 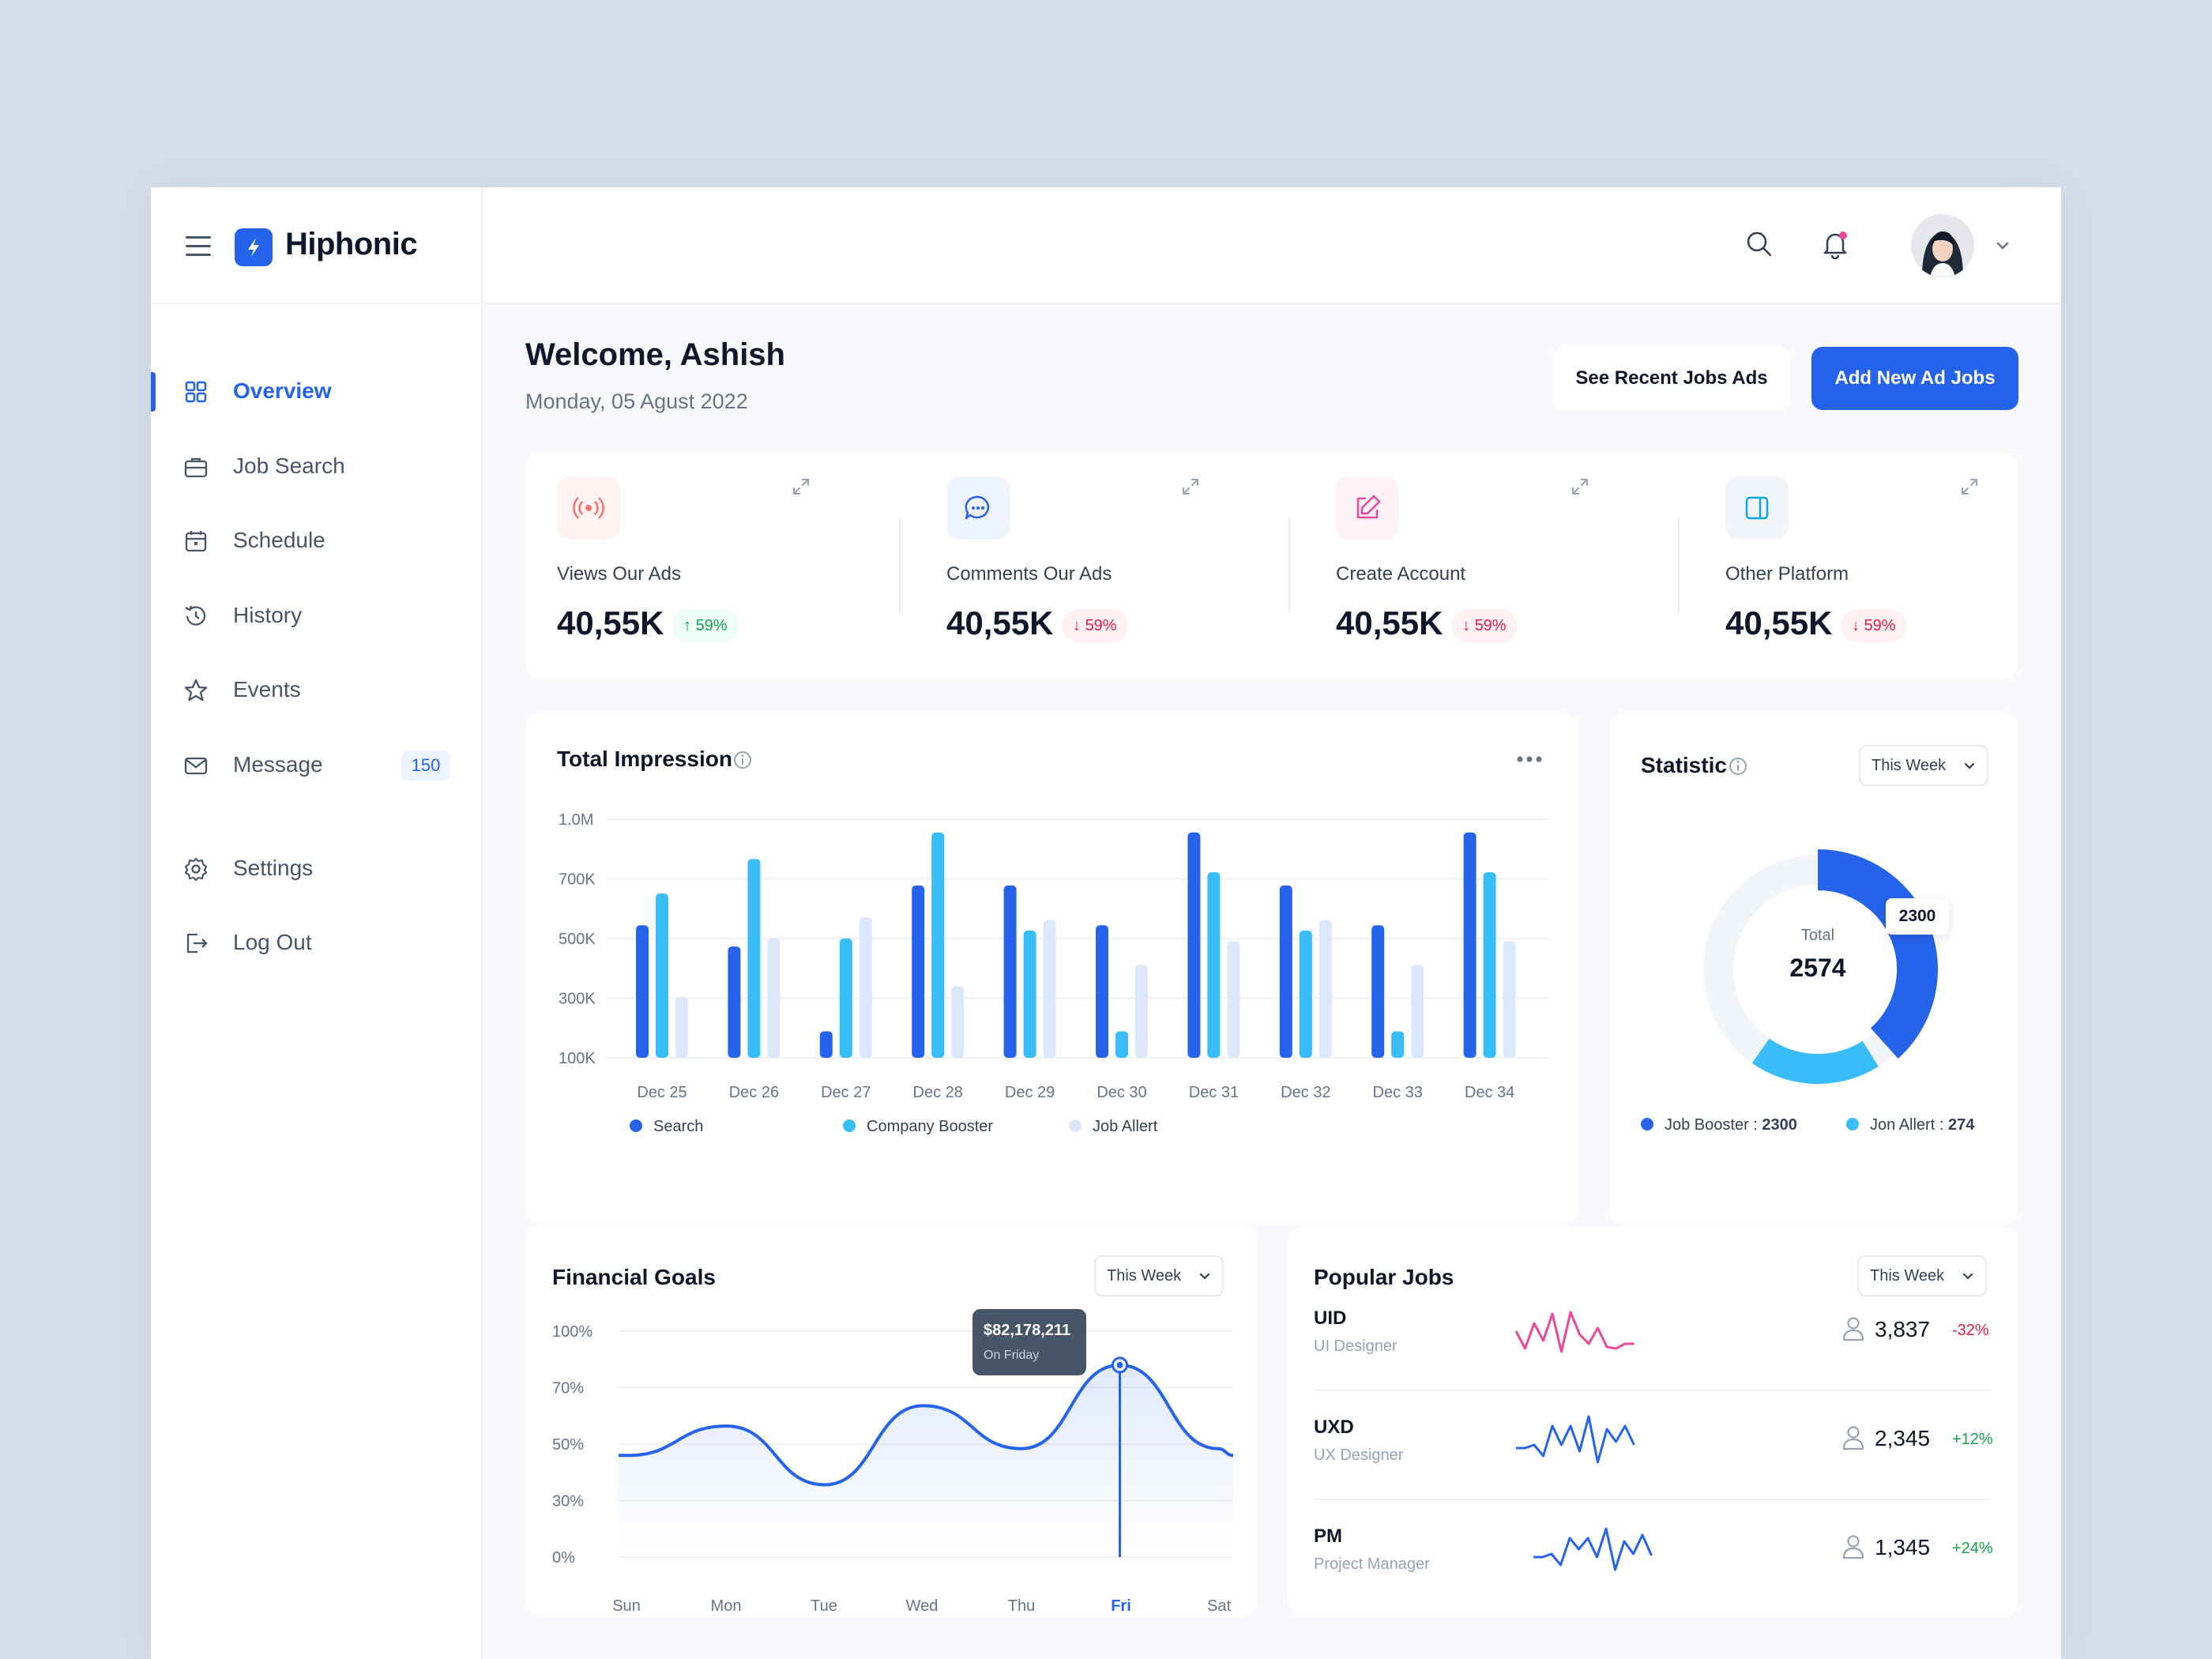 I want to click on sidebar-item-history: History, so click(x=317, y=615).